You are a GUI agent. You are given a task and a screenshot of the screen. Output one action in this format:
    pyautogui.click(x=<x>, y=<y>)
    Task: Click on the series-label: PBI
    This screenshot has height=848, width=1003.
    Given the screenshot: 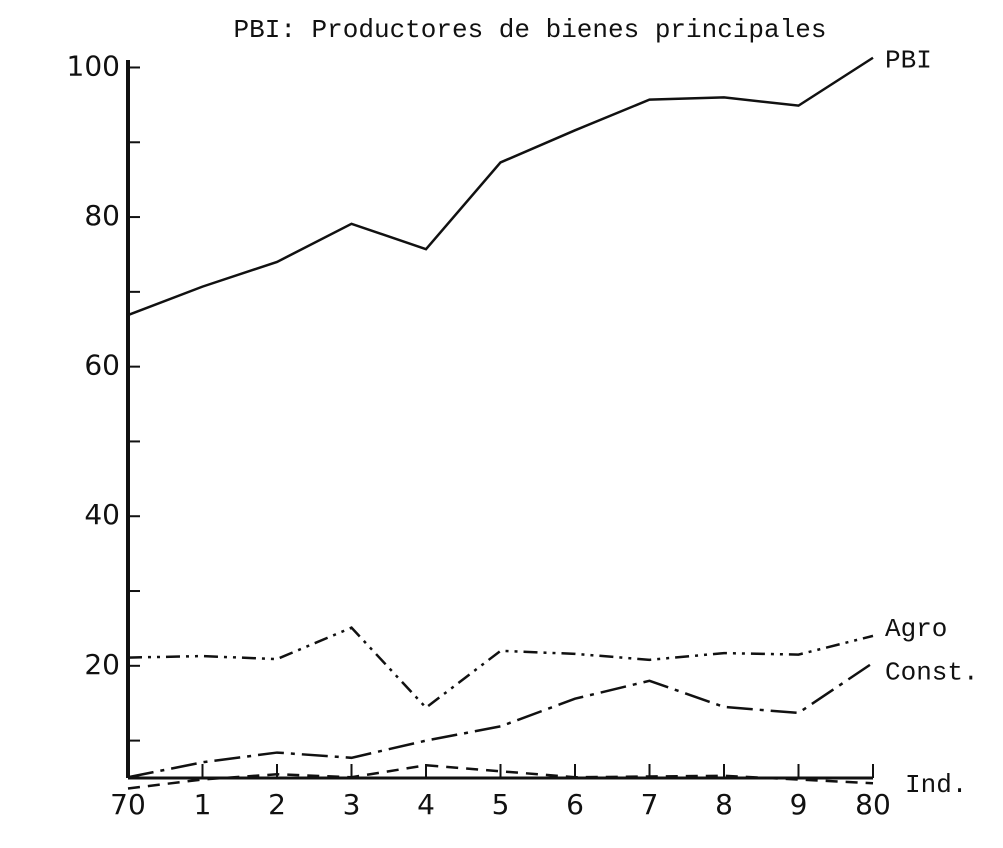 What is the action you would take?
    pyautogui.click(x=908, y=61)
    